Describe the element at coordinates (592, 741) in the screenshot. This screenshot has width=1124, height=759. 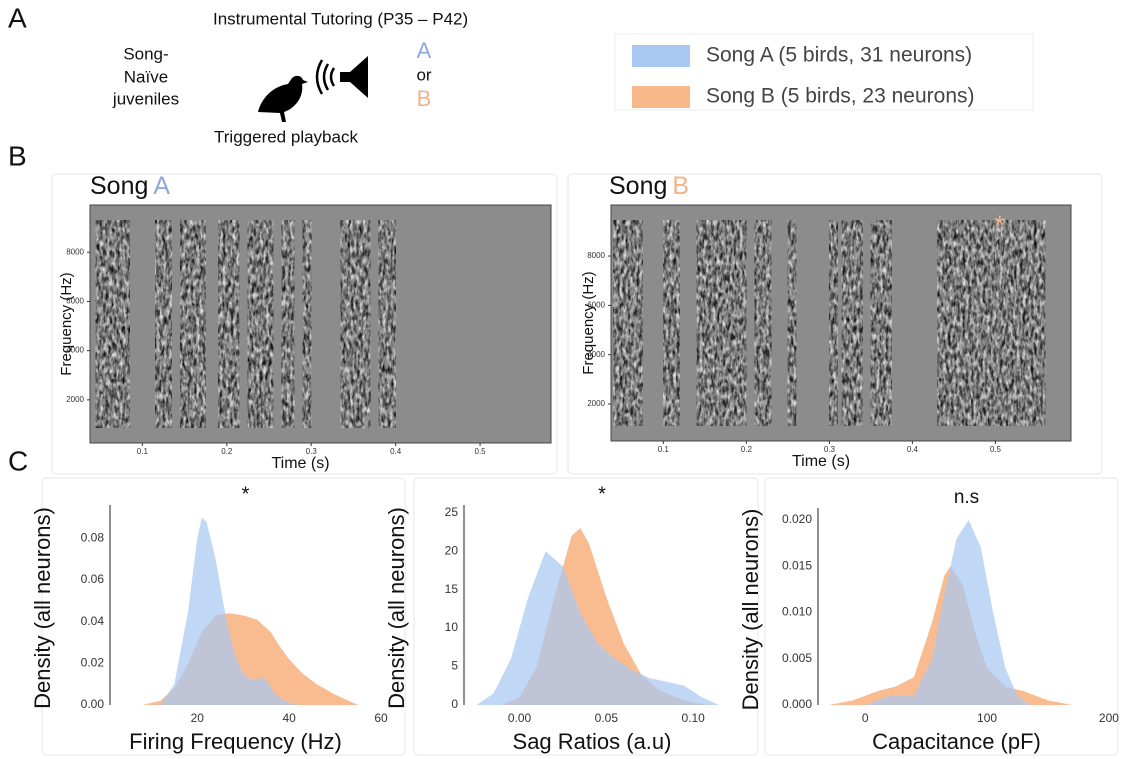
I see `x-axis-label: Sag Ratios (a.u)` at that location.